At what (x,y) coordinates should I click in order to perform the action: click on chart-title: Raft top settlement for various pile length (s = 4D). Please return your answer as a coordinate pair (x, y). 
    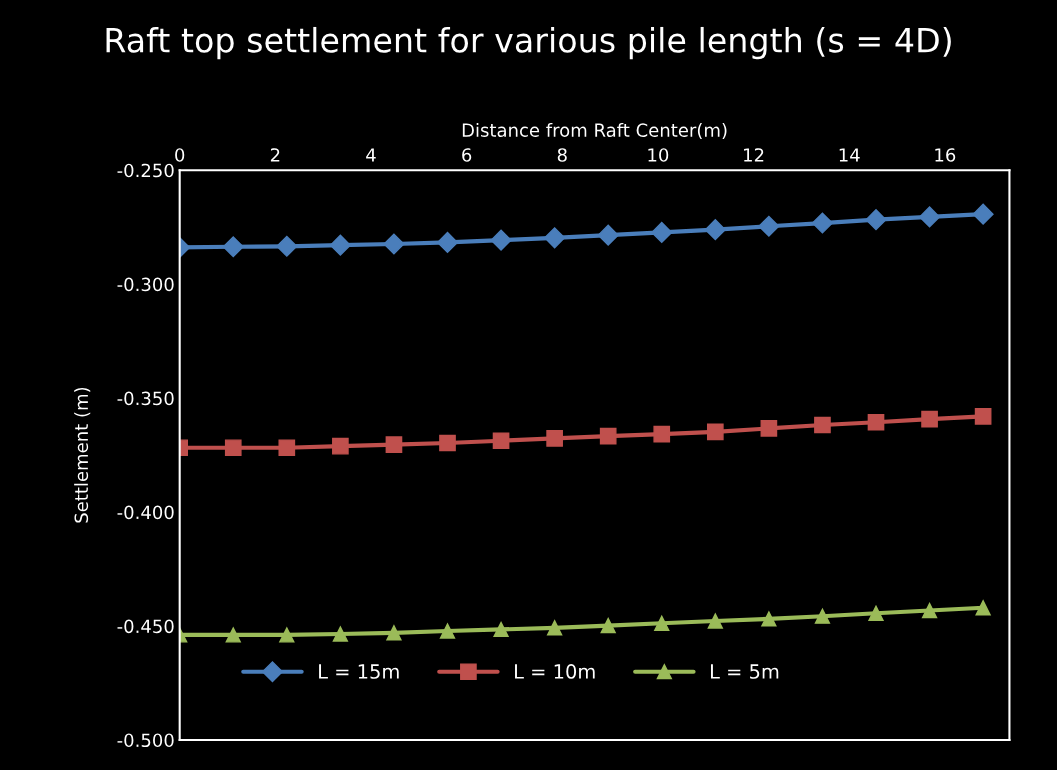
    Looking at the image, I should click on (528, 43).